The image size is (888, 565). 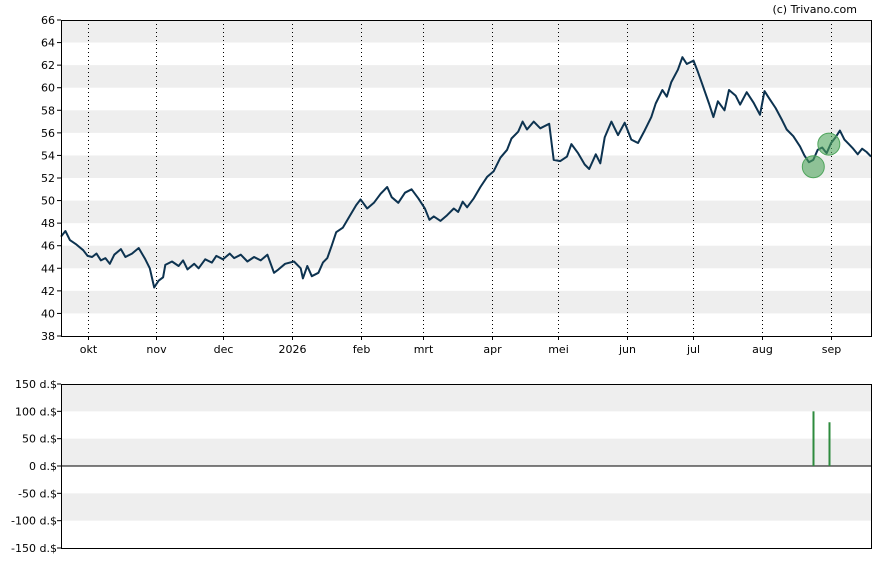 I want to click on y-tick-label: 60, so click(x=48, y=88).